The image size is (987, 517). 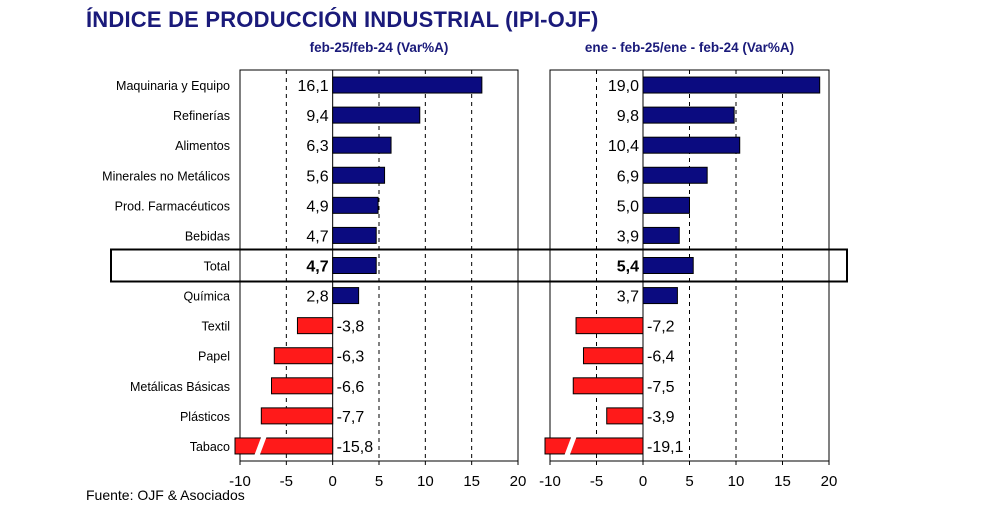 I want to click on value-label: -6,6, so click(x=351, y=387).